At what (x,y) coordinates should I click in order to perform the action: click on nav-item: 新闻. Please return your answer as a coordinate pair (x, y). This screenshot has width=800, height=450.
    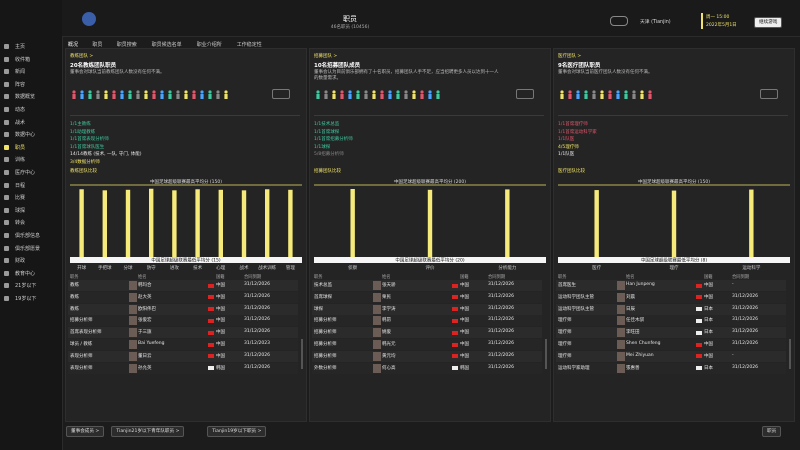
    Looking at the image, I should click on (32, 72).